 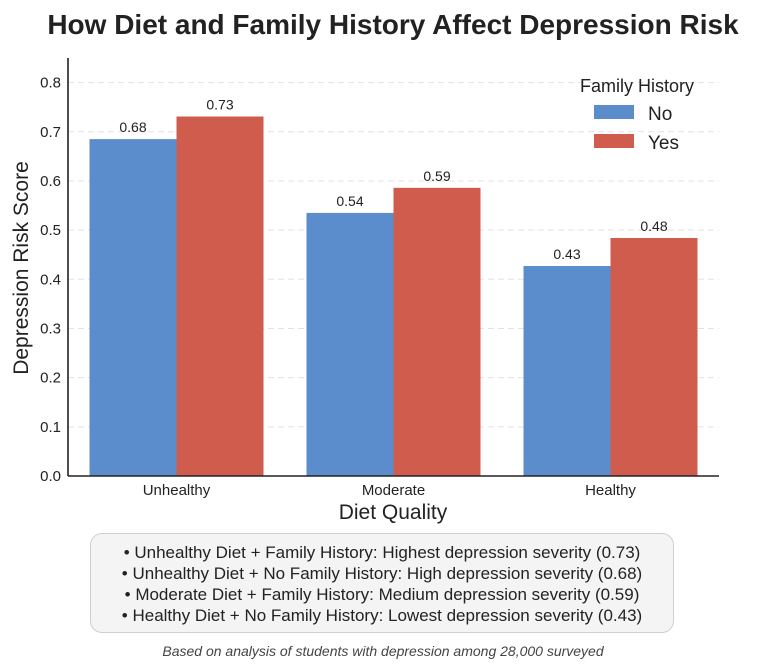 I want to click on data-label: 0.68, so click(x=132, y=127).